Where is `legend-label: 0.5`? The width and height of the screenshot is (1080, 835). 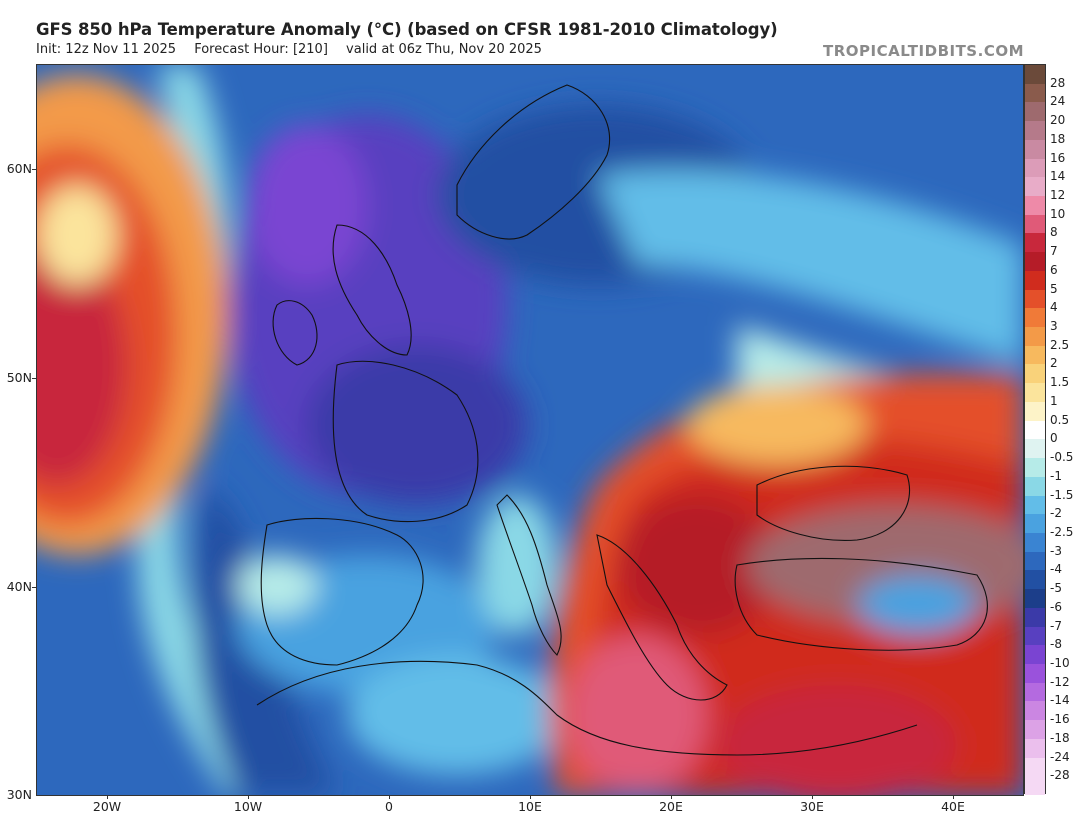 legend-label: 0.5 is located at coordinates (1060, 419).